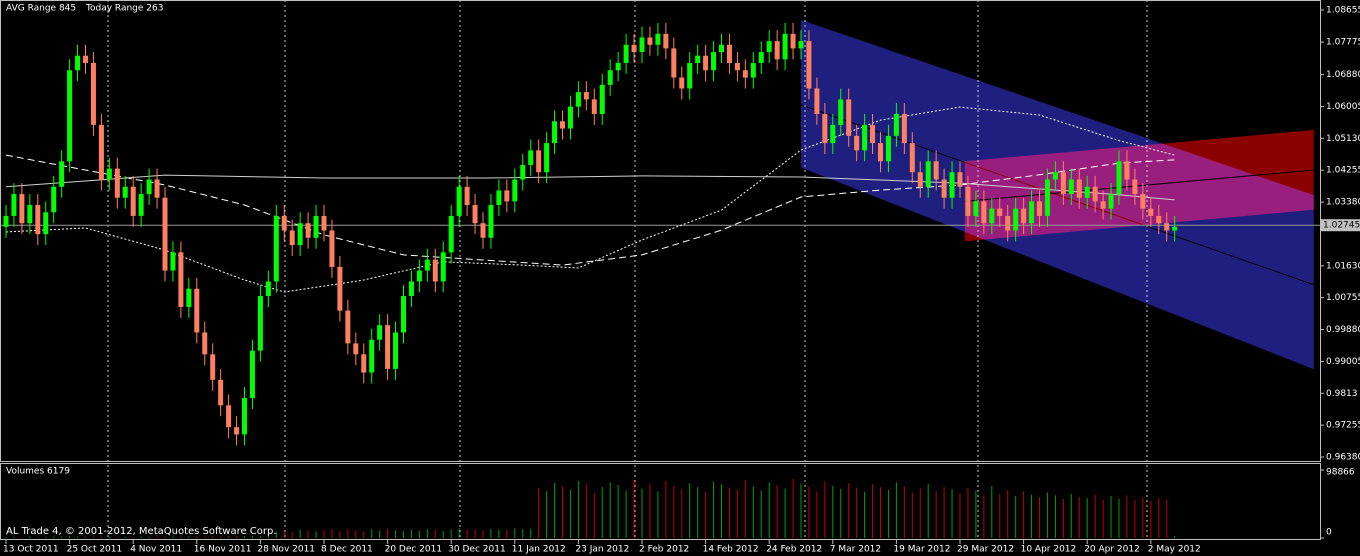  What do you see at coordinates (1343, 171) in the screenshot?
I see `y-tick-label: 1.04255` at bounding box center [1343, 171].